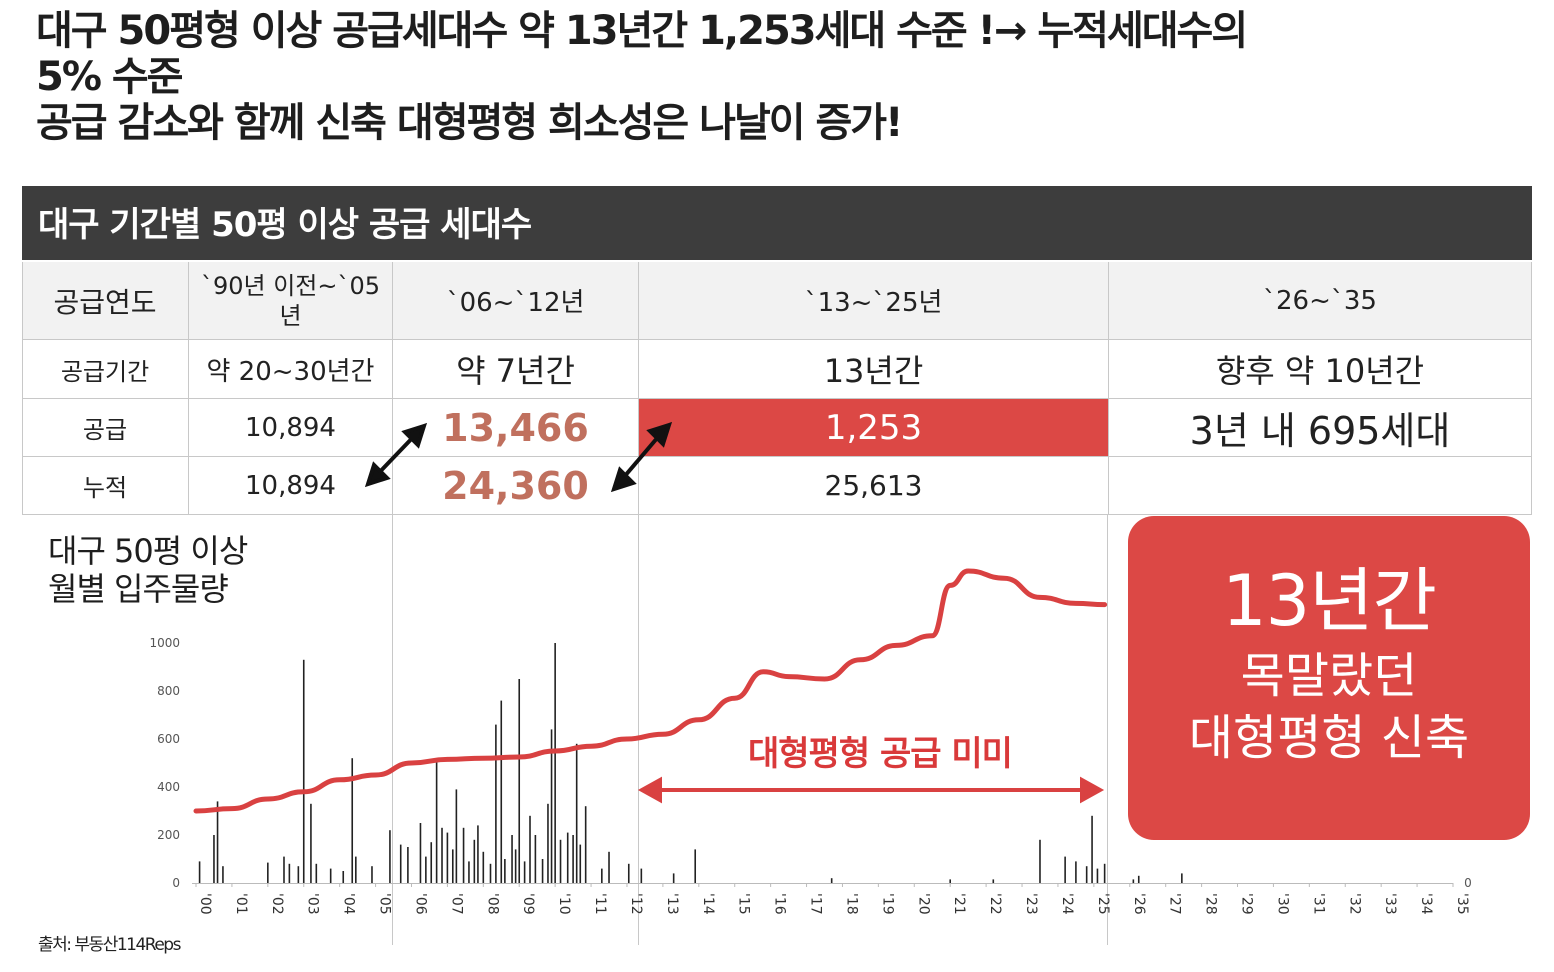 The width and height of the screenshot is (1554, 972). What do you see at coordinates (880, 754) in the screenshot?
I see `annotation-low-supply: 대형평형 공급 미미` at bounding box center [880, 754].